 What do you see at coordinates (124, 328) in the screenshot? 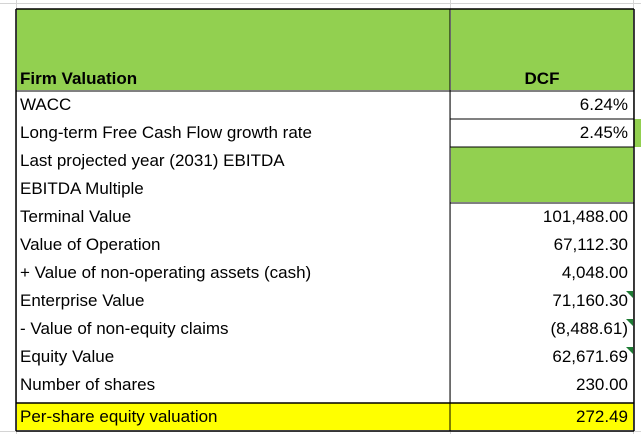
I see `label-non-equity-claims: - Value of non-equity claims` at bounding box center [124, 328].